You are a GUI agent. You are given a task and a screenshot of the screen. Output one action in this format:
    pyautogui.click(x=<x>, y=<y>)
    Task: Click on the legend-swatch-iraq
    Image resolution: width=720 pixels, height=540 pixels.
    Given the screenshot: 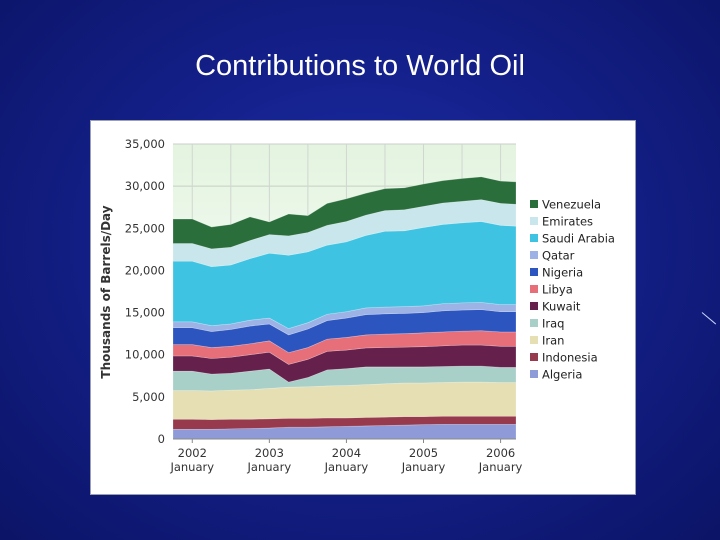 What is the action you would take?
    pyautogui.click(x=534, y=323)
    